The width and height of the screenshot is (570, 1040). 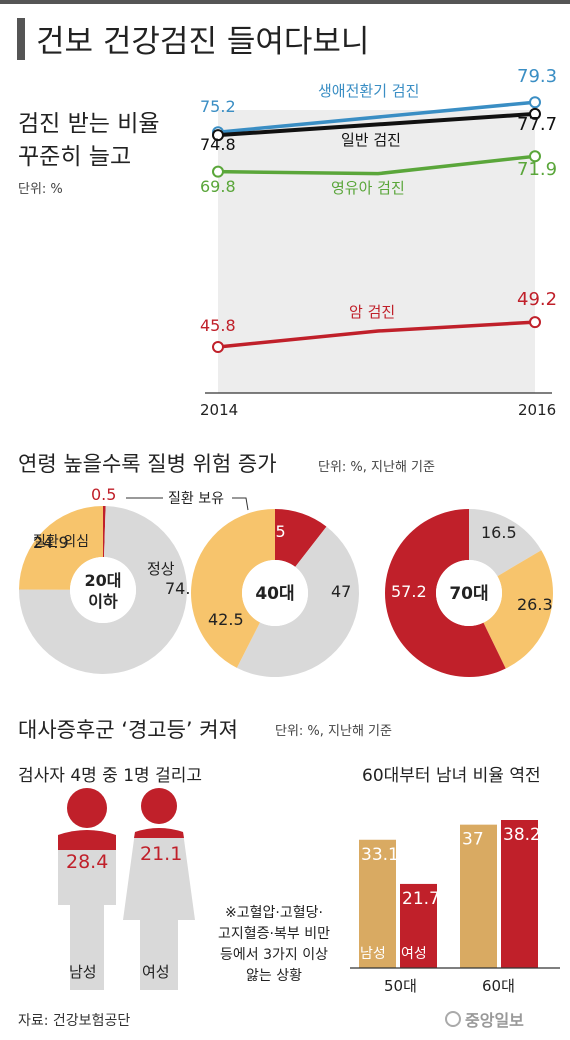 I want to click on pie-leader-label: 질환 보유, so click(x=196, y=499).